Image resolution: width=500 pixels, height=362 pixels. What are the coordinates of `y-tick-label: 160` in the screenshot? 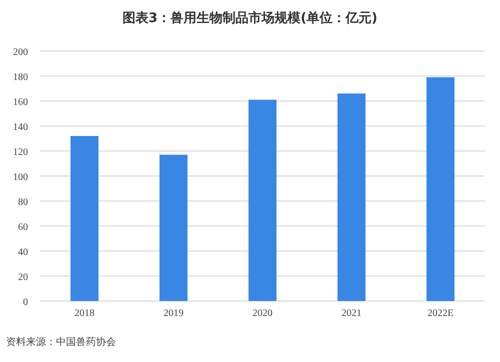 It's located at (20, 102).